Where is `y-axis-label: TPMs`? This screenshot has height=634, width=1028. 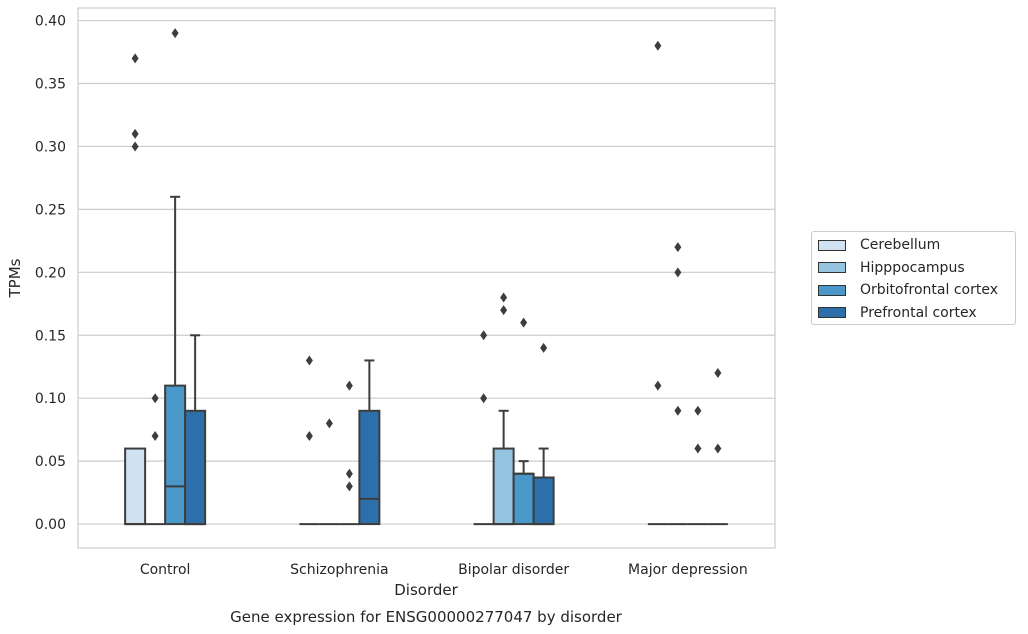 y-axis-label: TPMs is located at coordinates (15, 278).